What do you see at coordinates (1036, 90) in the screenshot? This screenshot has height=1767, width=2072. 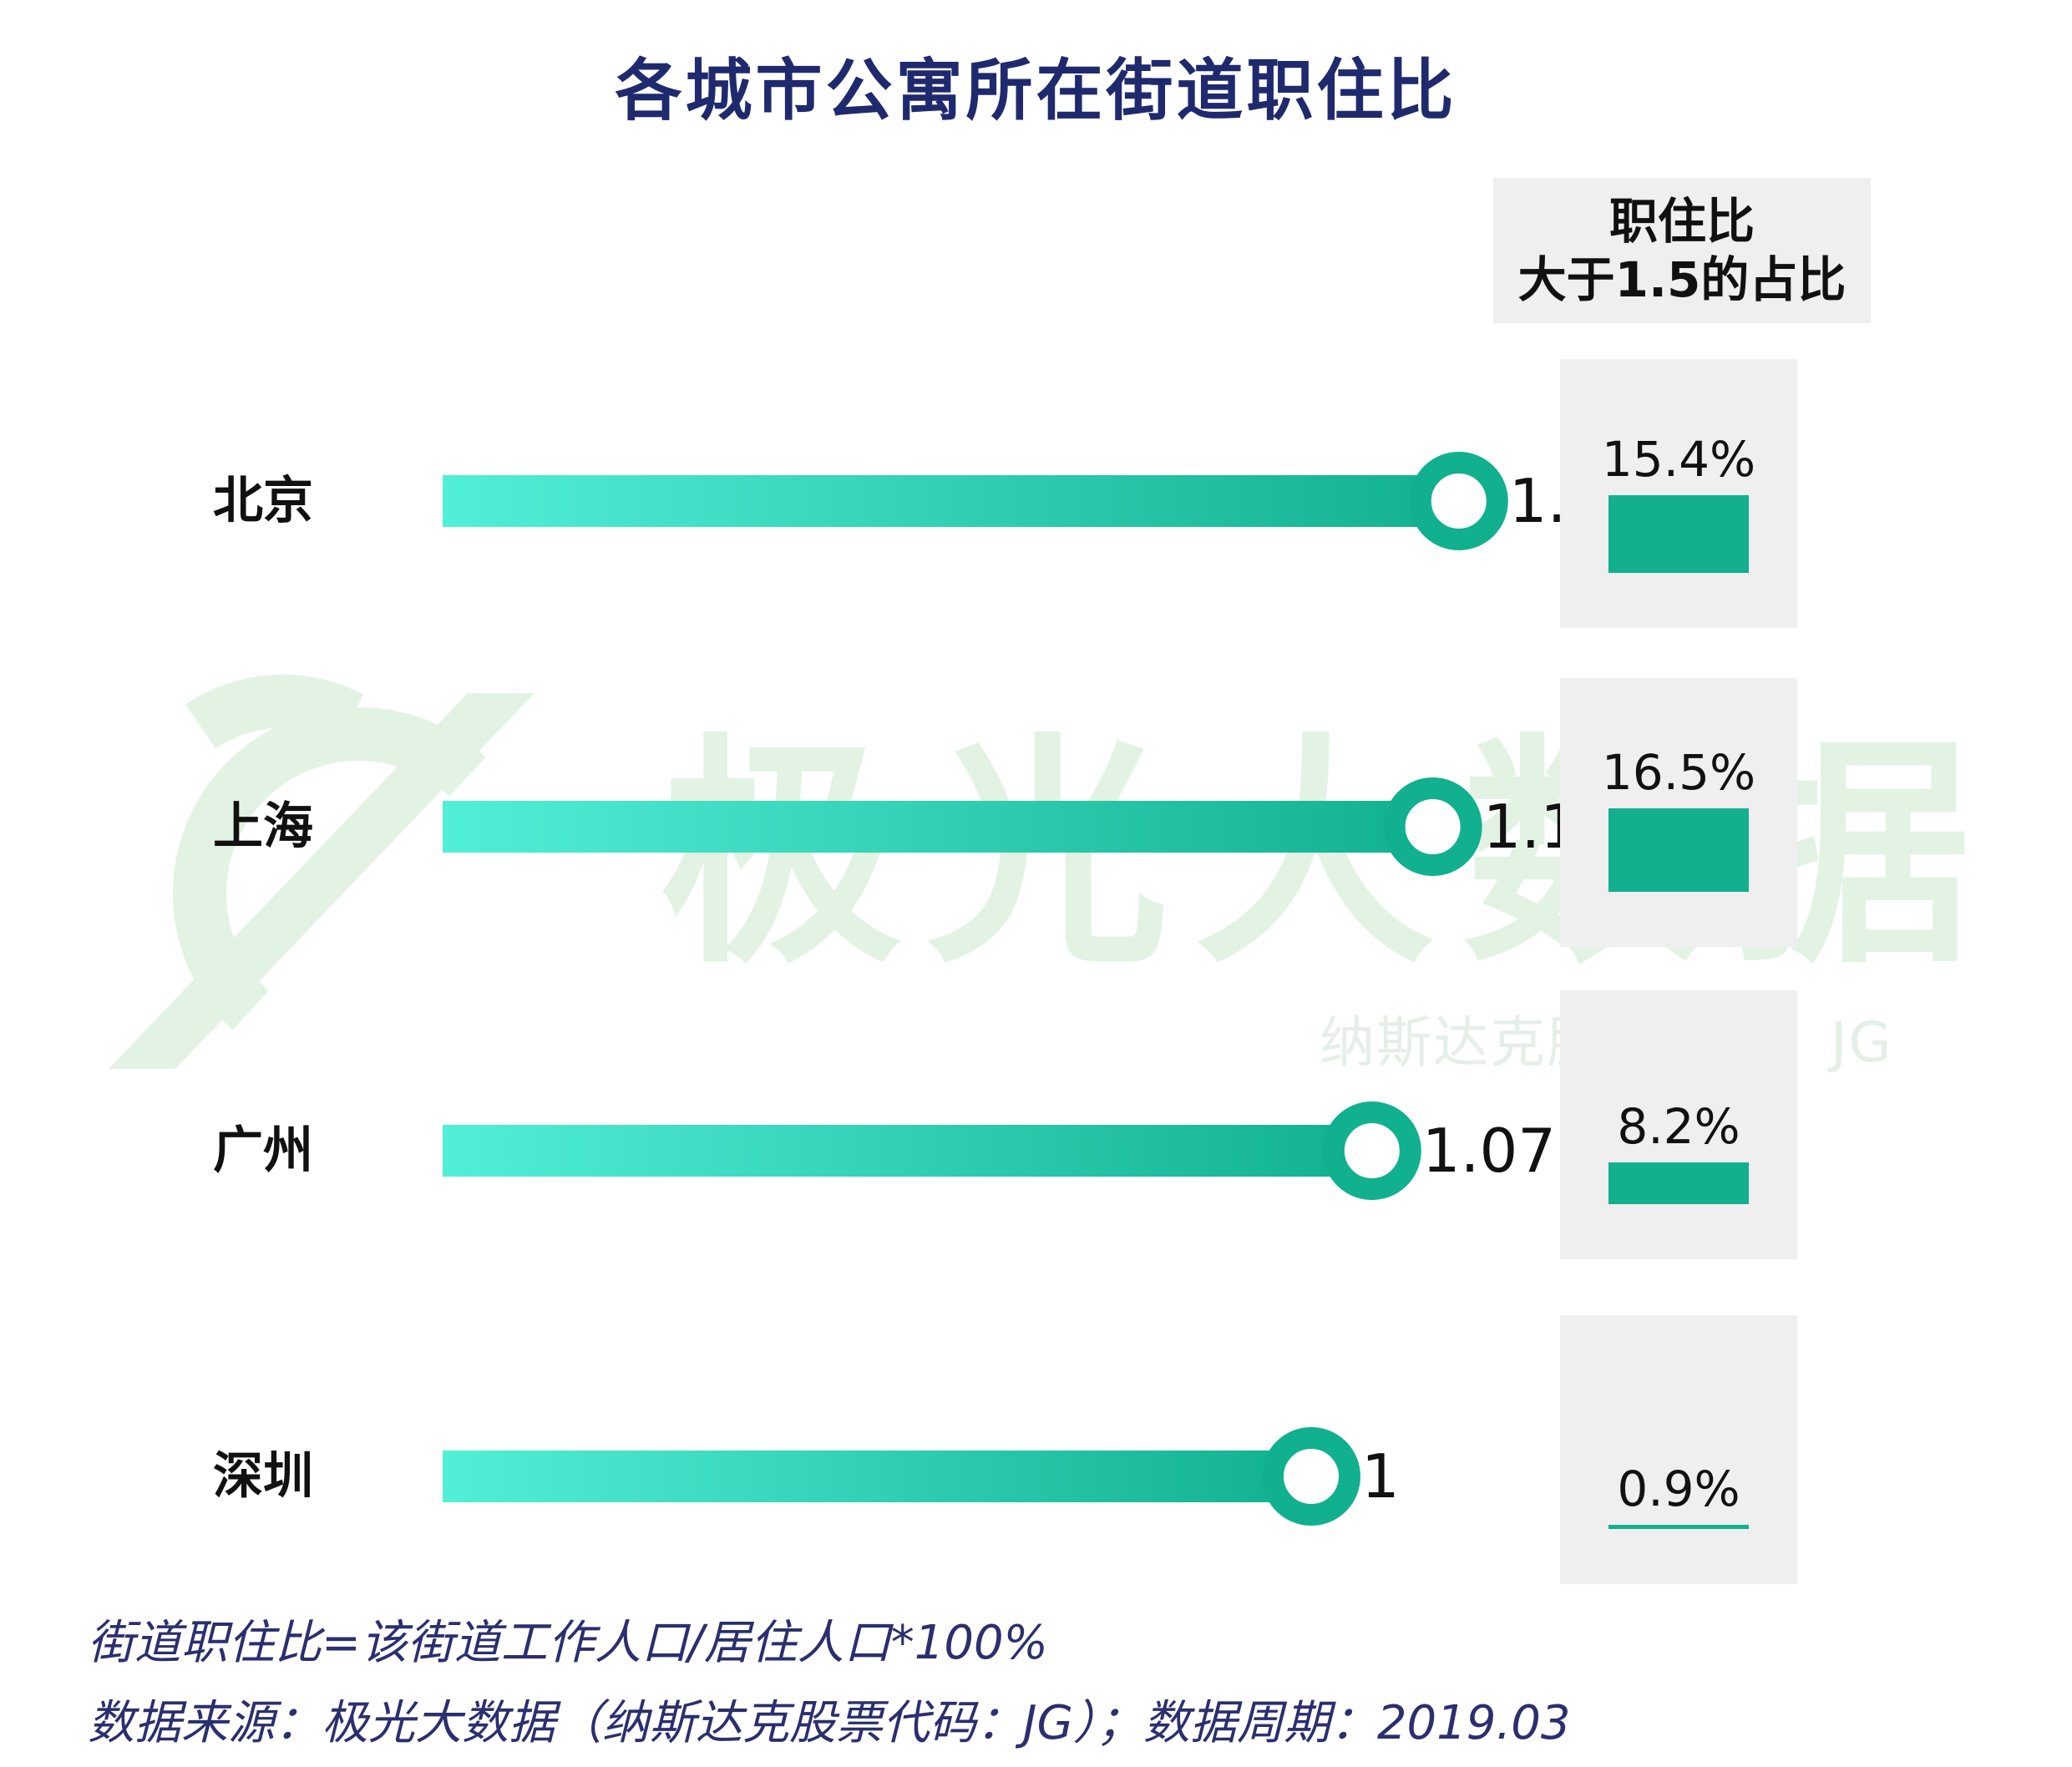 I see `chart-title: 各城市公寓所在街道职住比` at bounding box center [1036, 90].